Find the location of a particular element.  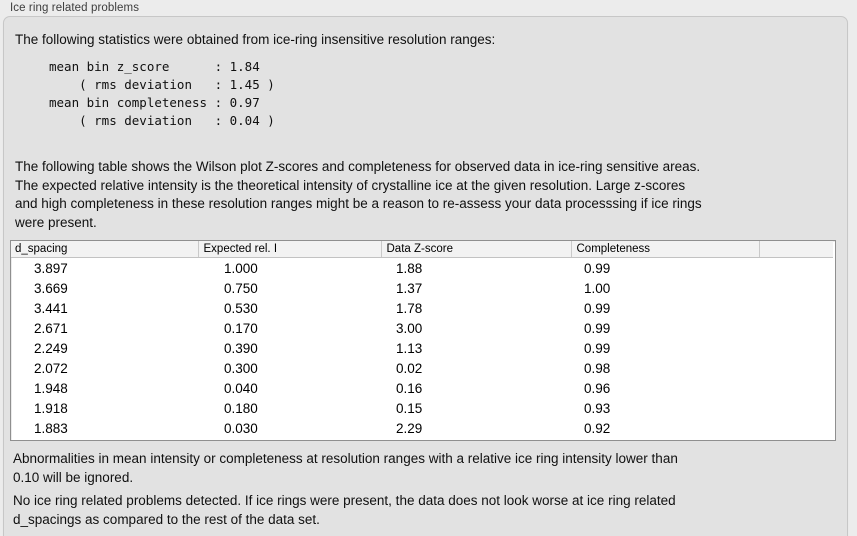

table-row: 2.671 0.170 3.00 0.99 is located at coordinates (422, 328).